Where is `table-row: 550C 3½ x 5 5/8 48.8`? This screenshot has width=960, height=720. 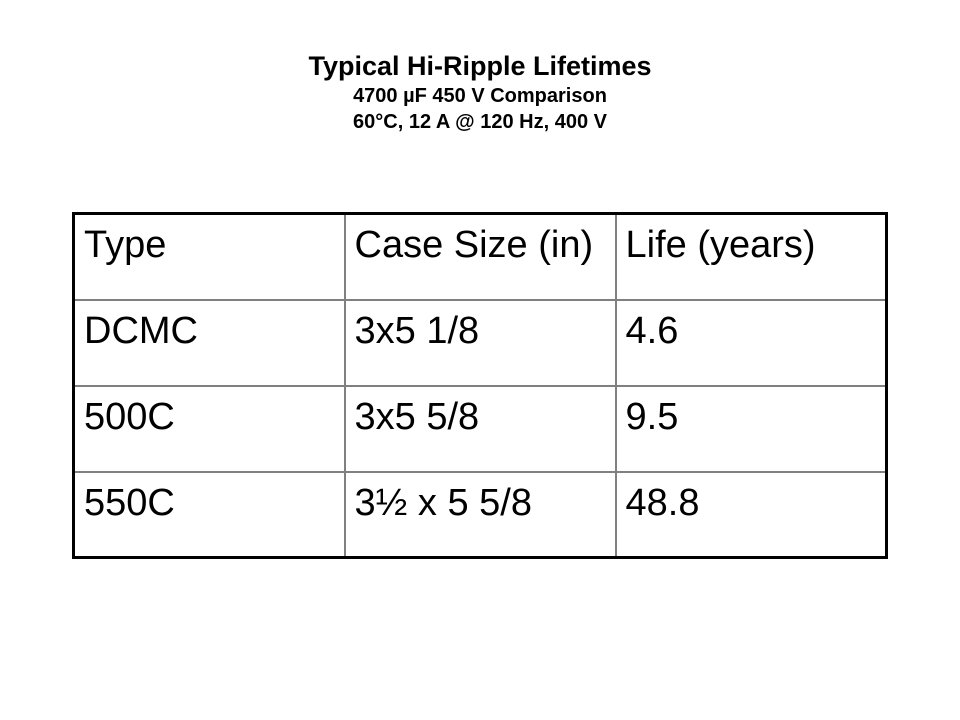 table-row: 550C 3½ x 5 5/8 48.8 is located at coordinates (480, 514).